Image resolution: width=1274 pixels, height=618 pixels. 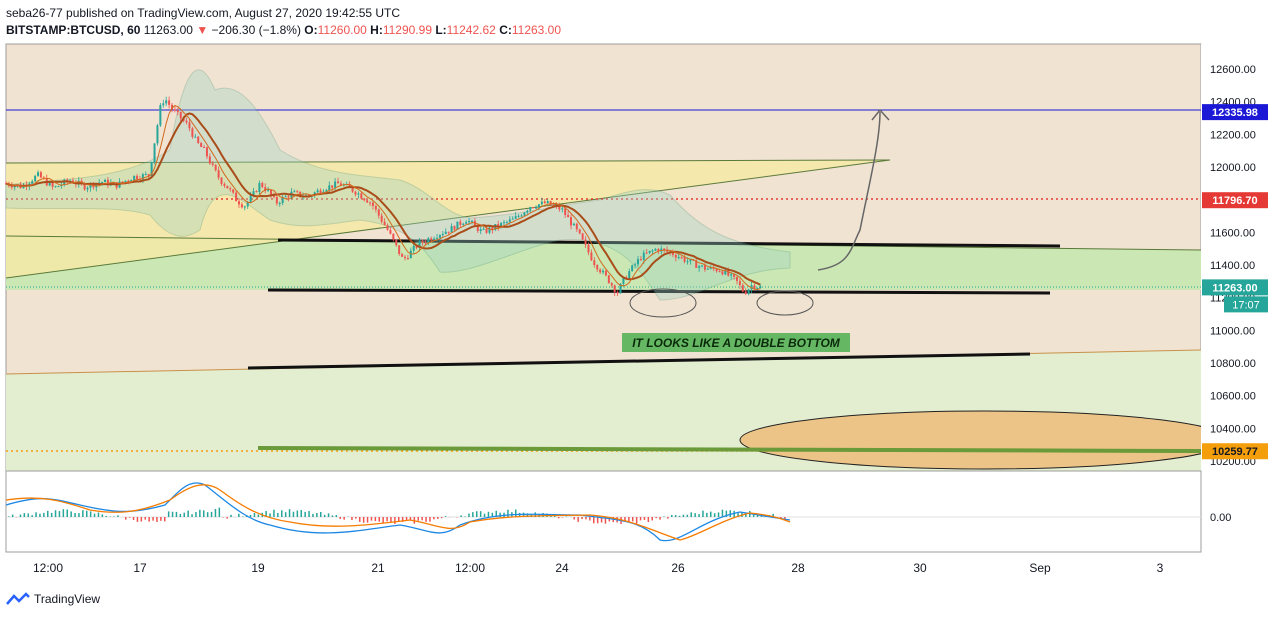 What do you see at coordinates (398, 512) in the screenshot?
I see `macd-line` at bounding box center [398, 512].